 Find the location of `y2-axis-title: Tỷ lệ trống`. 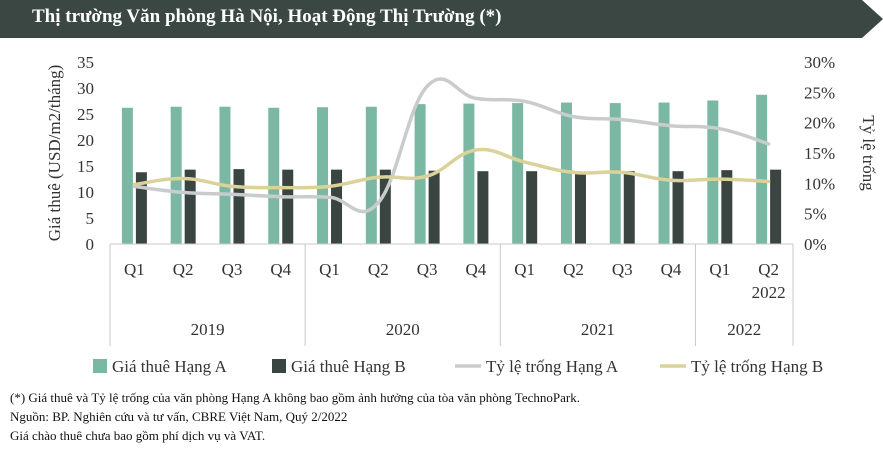

y2-axis-title: Tỷ lệ trống is located at coordinates (868, 153).